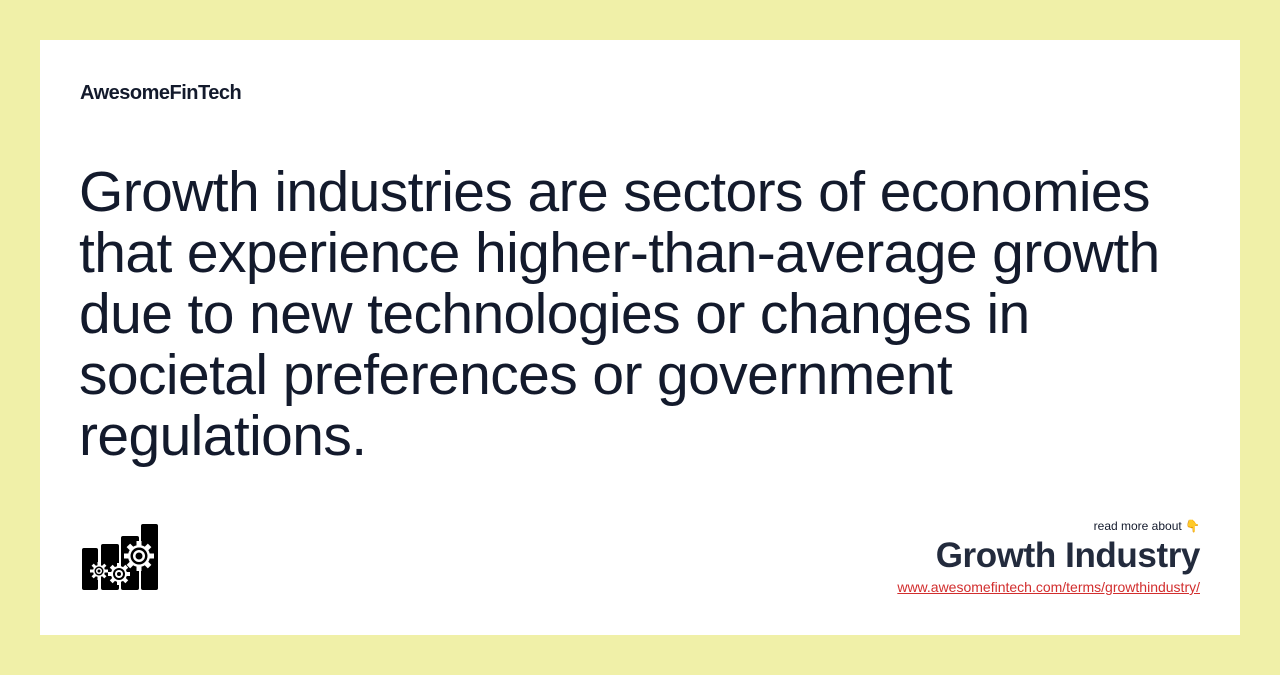  Describe the element at coordinates (1068, 555) in the screenshot. I see `term-title: Growth Industry` at that location.